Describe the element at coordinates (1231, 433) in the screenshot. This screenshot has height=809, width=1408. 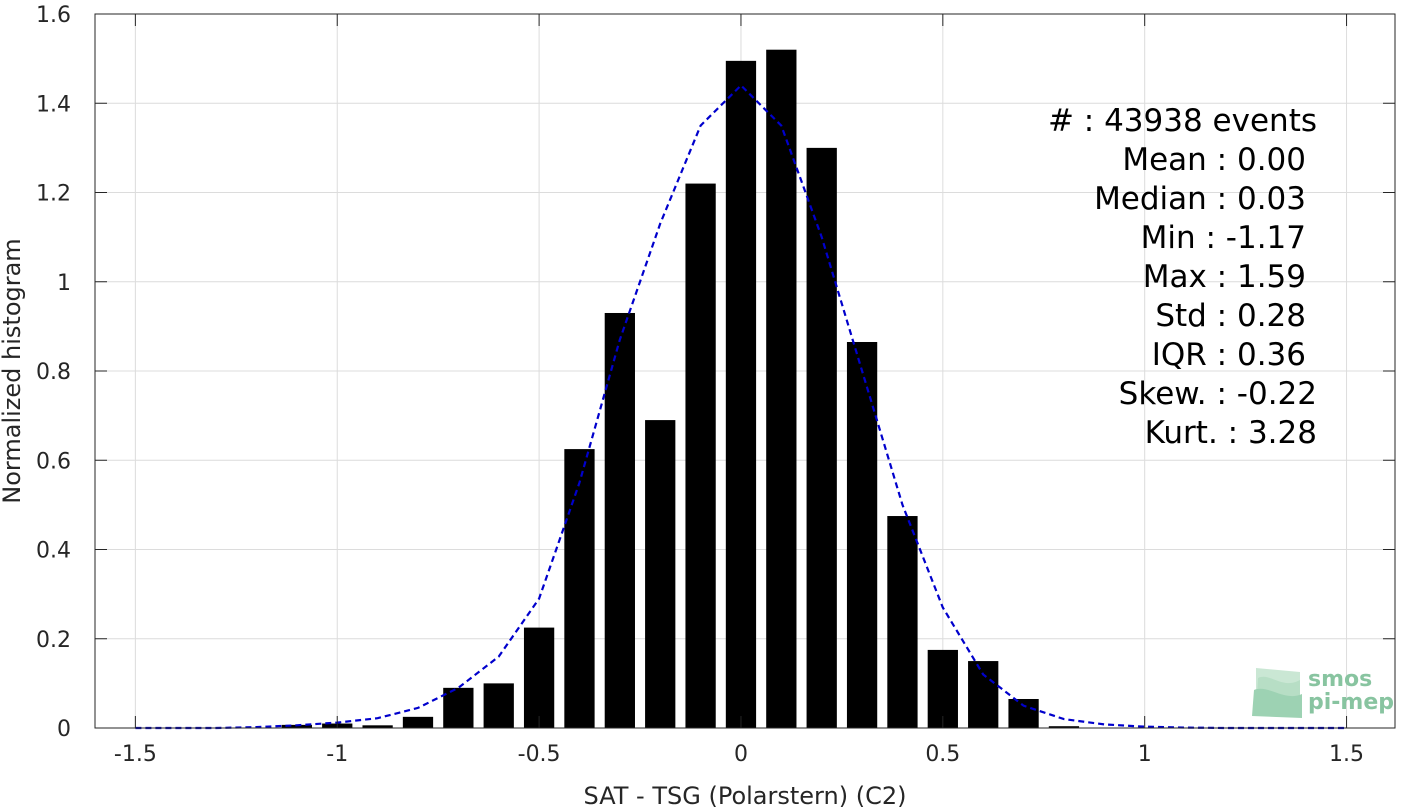
I see `stat-line: Kurt. : 3.28` at that location.